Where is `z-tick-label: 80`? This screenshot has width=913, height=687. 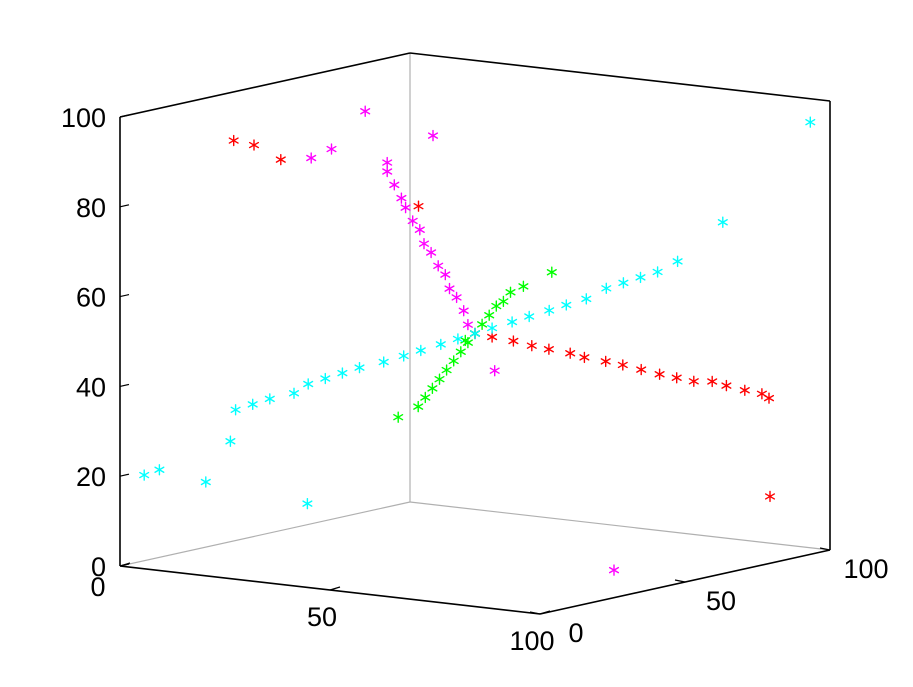
z-tick-label: 80 is located at coordinates (91, 208).